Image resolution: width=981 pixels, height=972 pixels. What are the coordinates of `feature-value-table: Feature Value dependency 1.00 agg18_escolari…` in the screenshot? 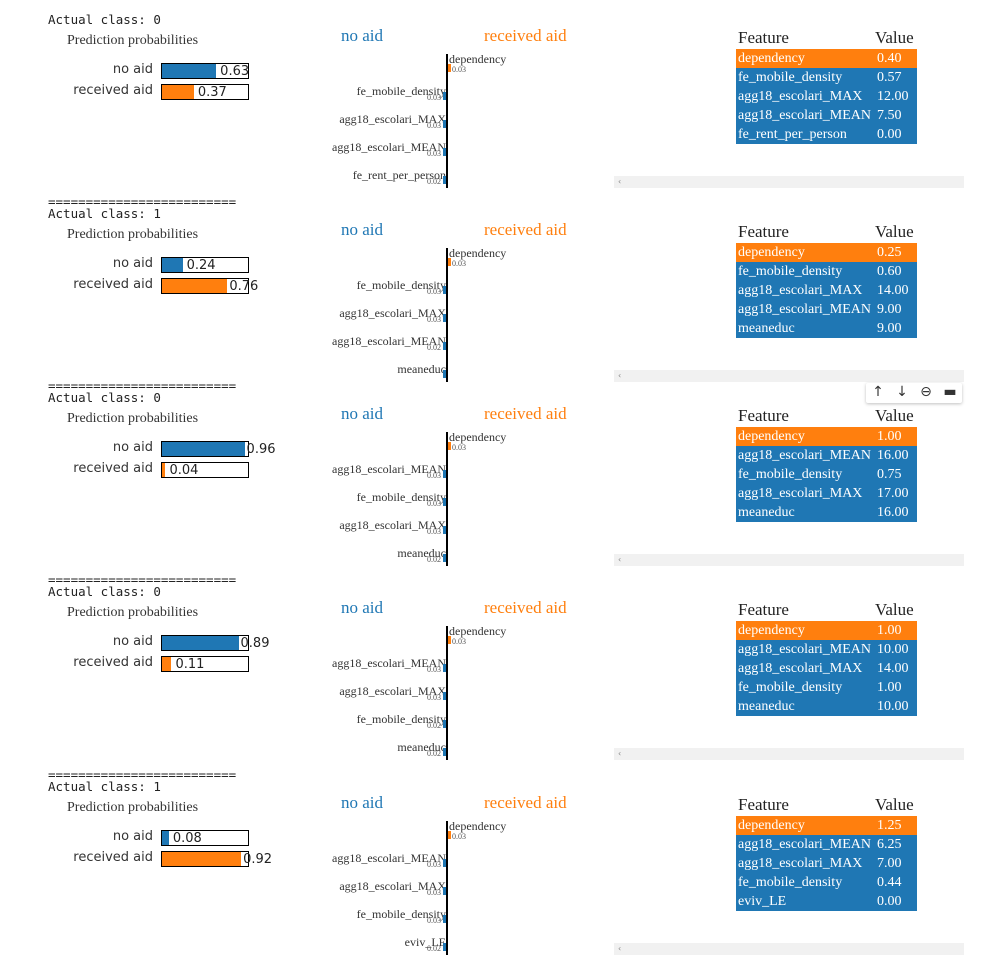 It's located at (826, 657).